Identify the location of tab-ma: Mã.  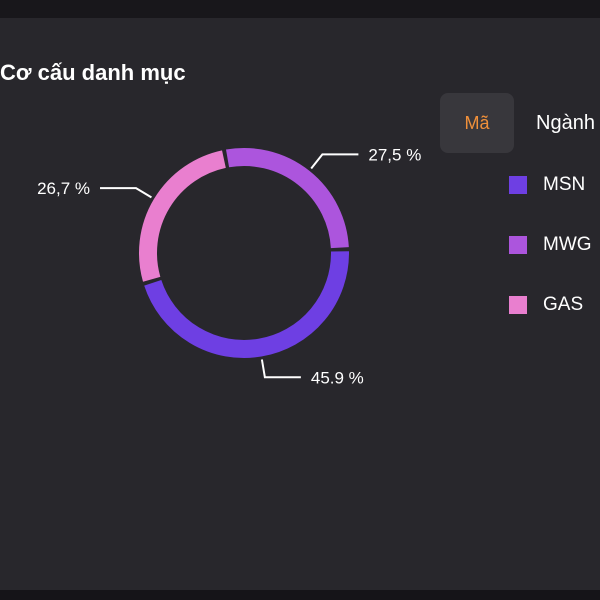
(477, 123).